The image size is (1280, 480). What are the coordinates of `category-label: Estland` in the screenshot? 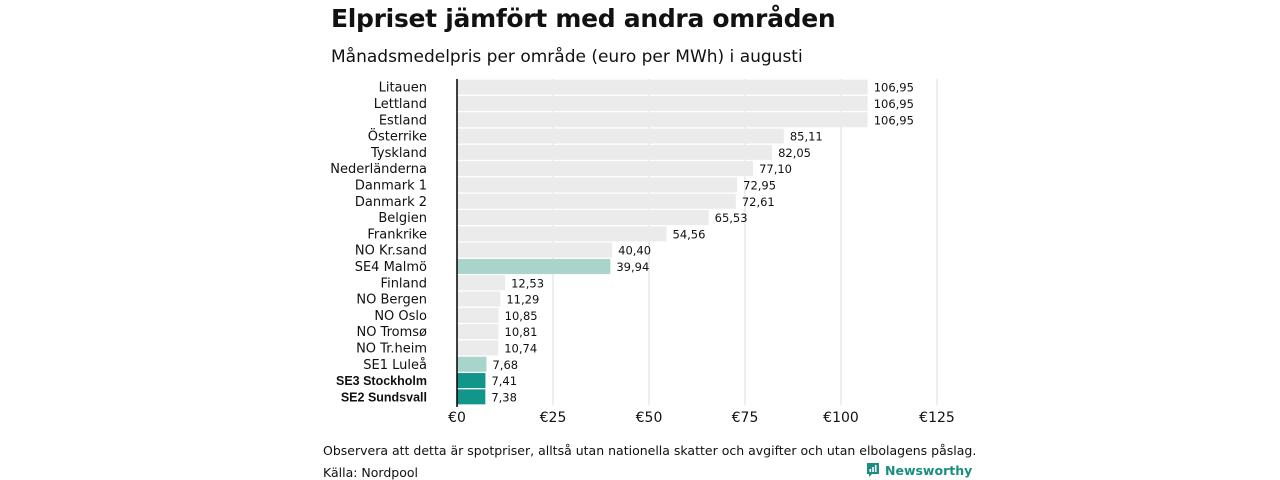 It's located at (403, 120).